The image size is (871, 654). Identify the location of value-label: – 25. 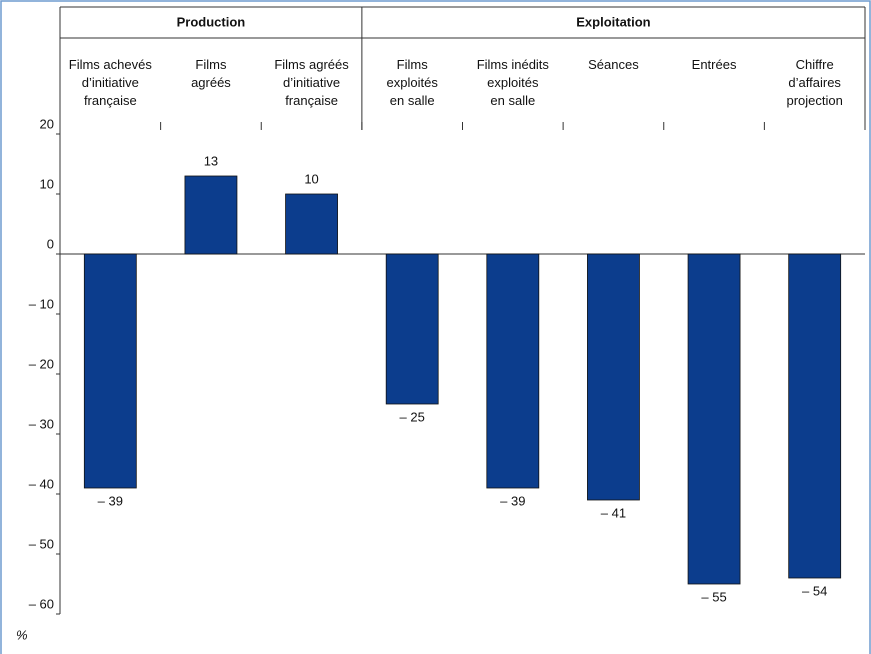
(412, 416).